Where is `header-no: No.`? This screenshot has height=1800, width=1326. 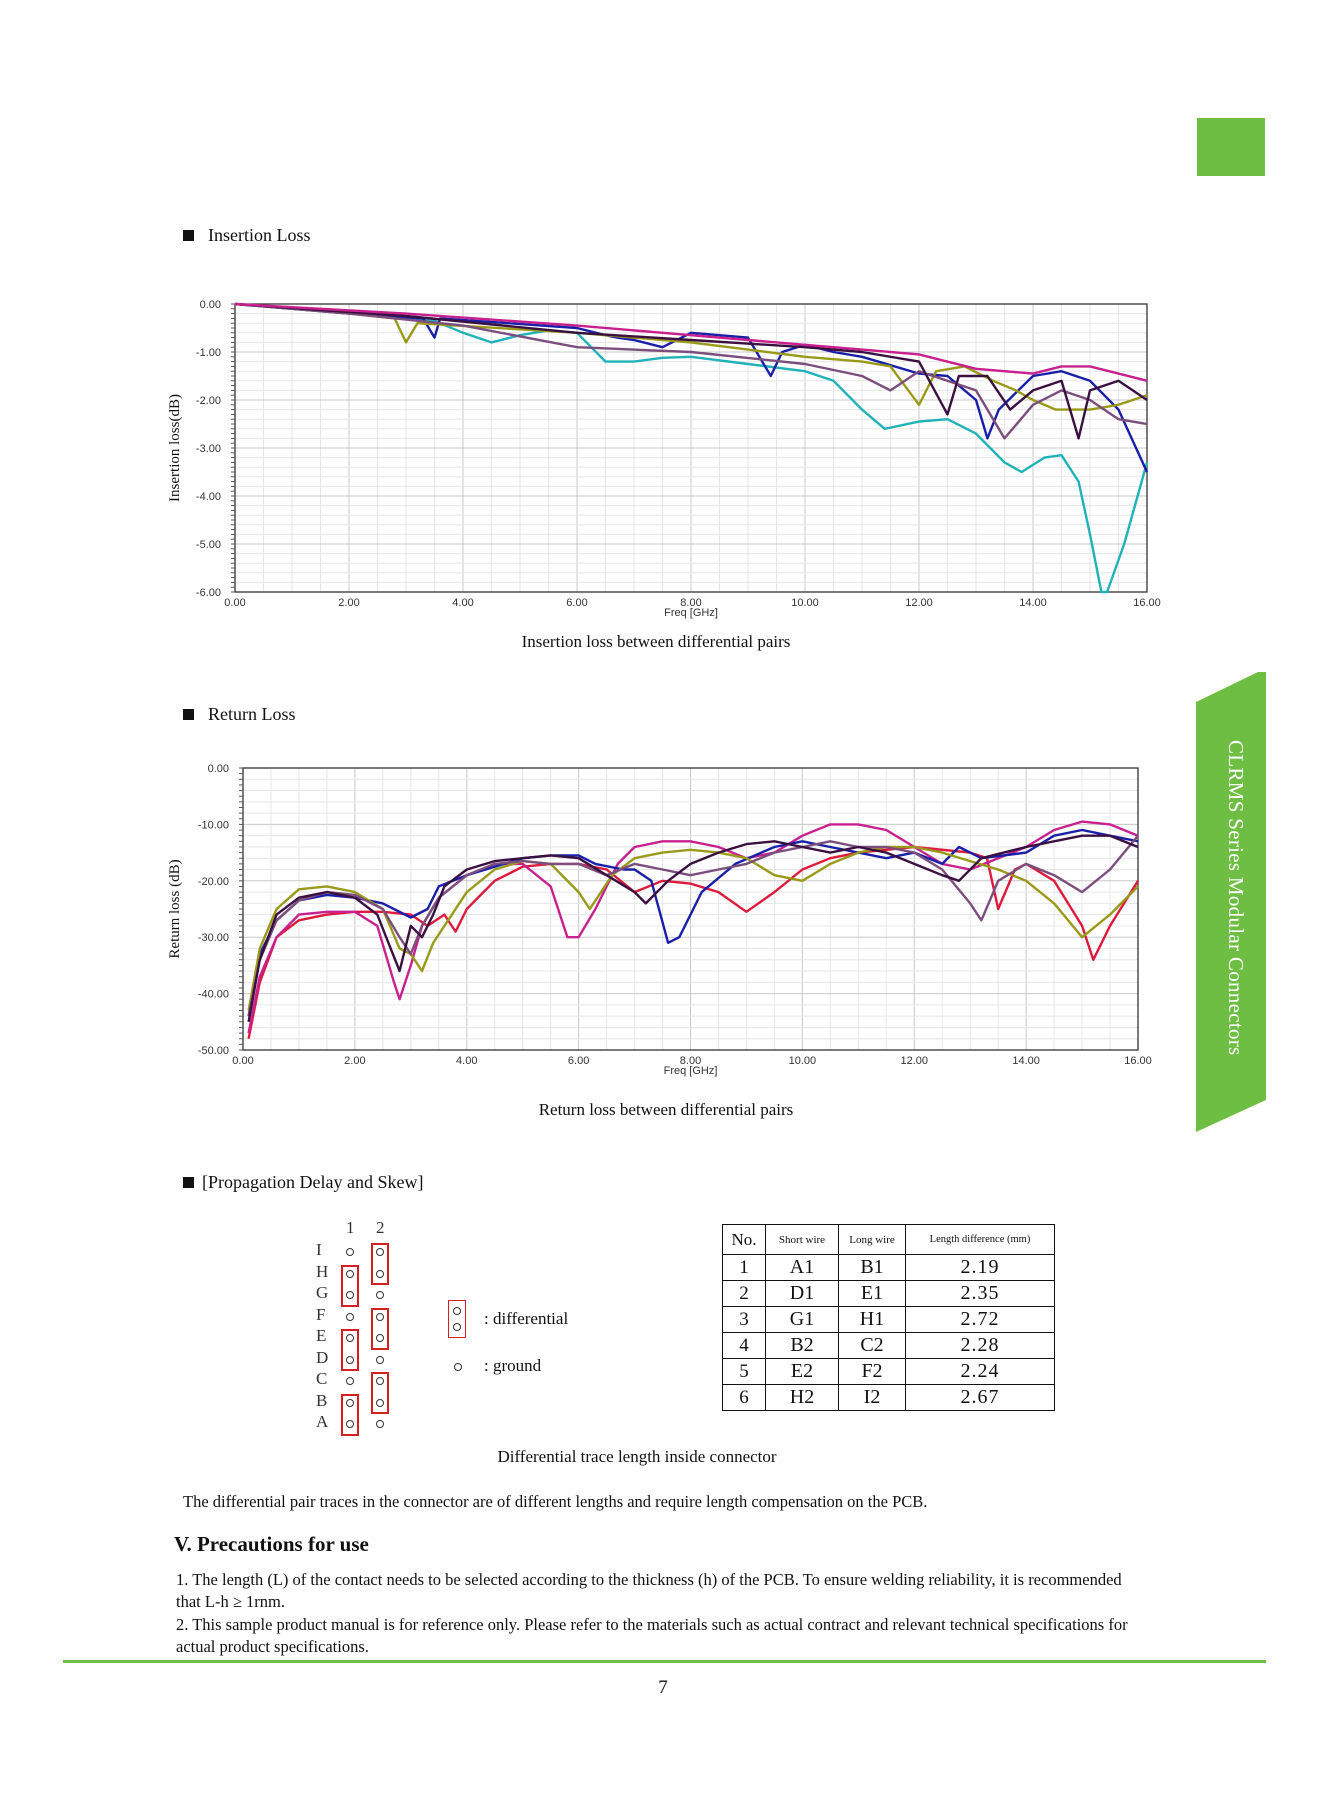
header-no: No. is located at coordinates (744, 1239).